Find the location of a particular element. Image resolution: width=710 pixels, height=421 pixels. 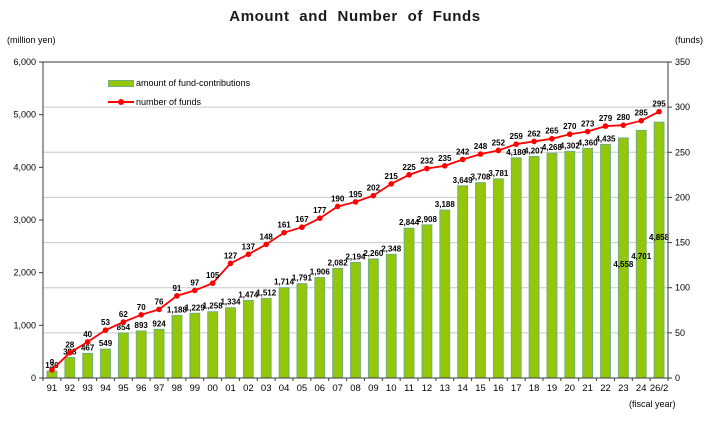

x-axis-label-26/2: 26/2 is located at coordinates (659, 388).